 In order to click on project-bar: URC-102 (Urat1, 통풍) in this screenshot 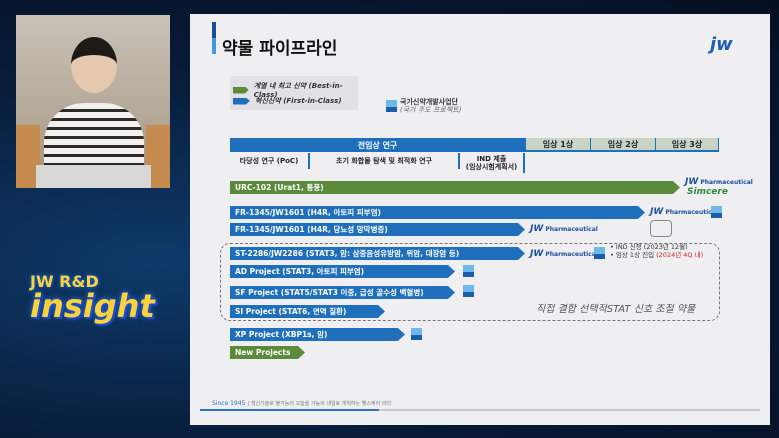, I will do `click(455, 187)`.